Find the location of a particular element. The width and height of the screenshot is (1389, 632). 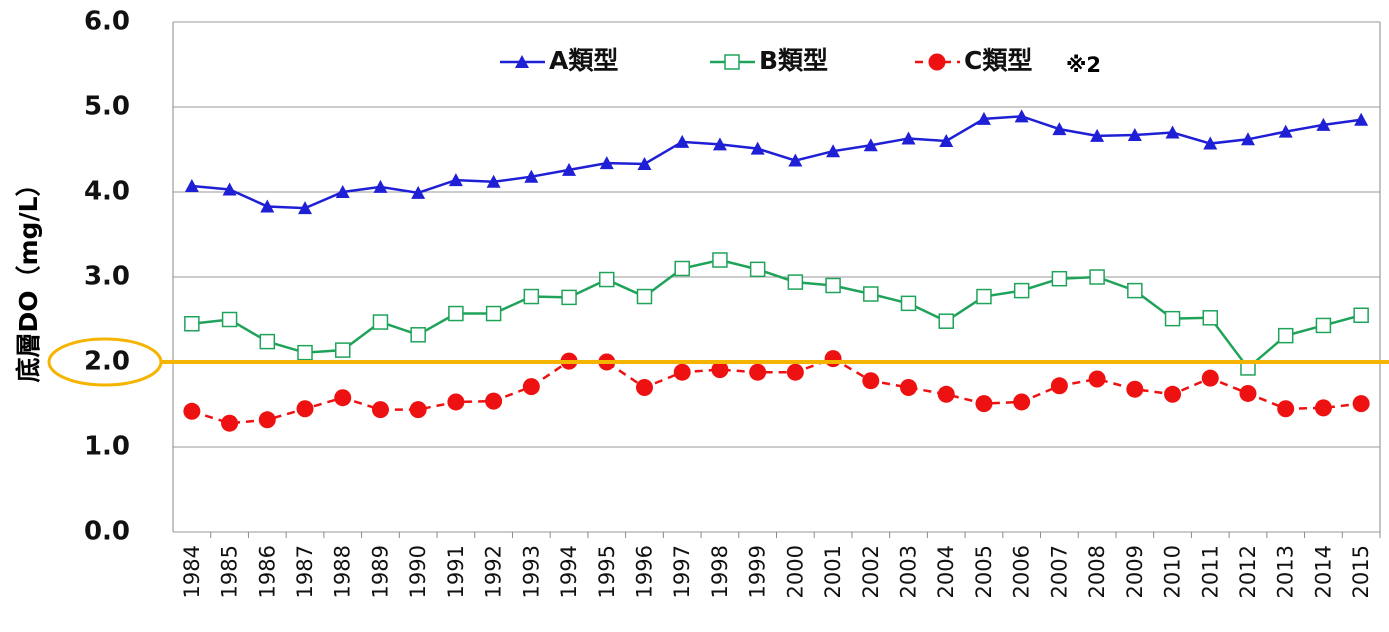

annotation: ※2 is located at coordinates (1083, 65).